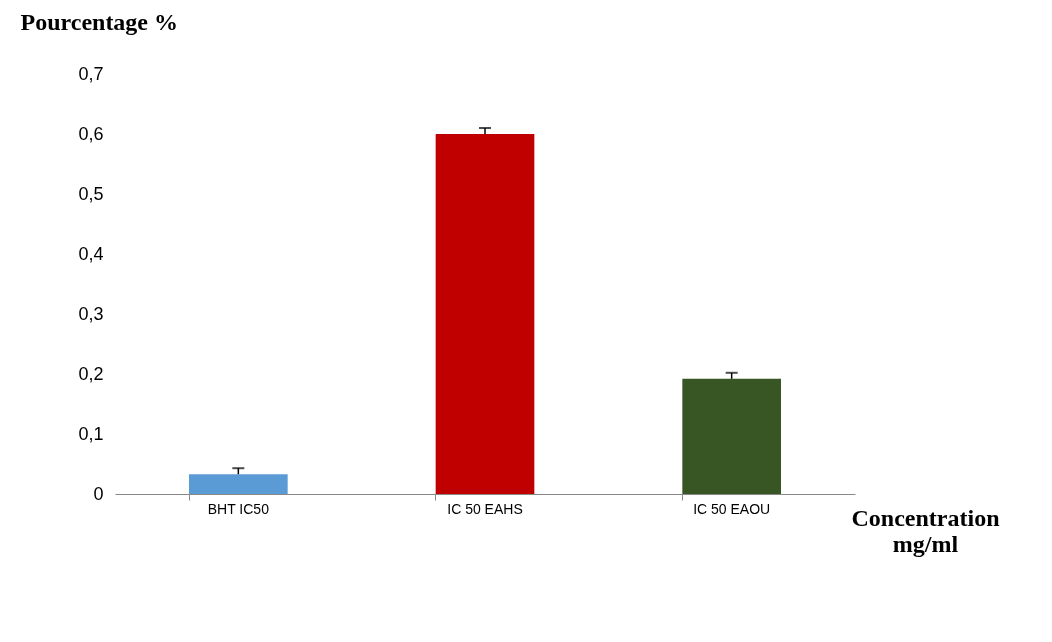 Image resolution: width=1052 pixels, height=642 pixels. Describe the element at coordinates (91, 133) in the screenshot. I see `y-tick-label: 0,6` at that location.